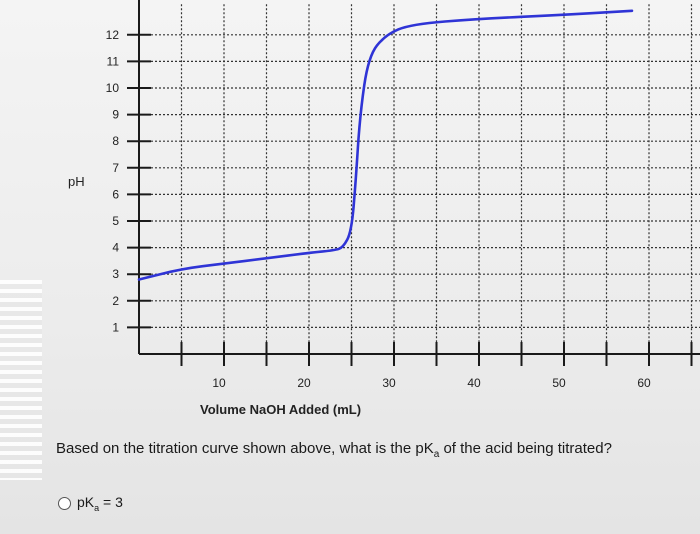 The image size is (700, 534). What do you see at coordinates (474, 383) in the screenshot?
I see `x-tick-label: 40` at bounding box center [474, 383].